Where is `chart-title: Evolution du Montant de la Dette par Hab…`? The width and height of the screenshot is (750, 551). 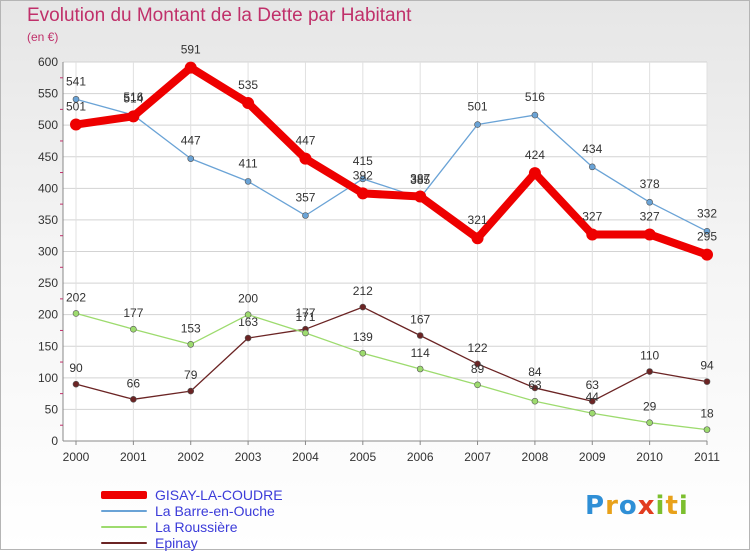
chart-title: Evolution du Montant de la Dette par Hab… is located at coordinates (219, 15).